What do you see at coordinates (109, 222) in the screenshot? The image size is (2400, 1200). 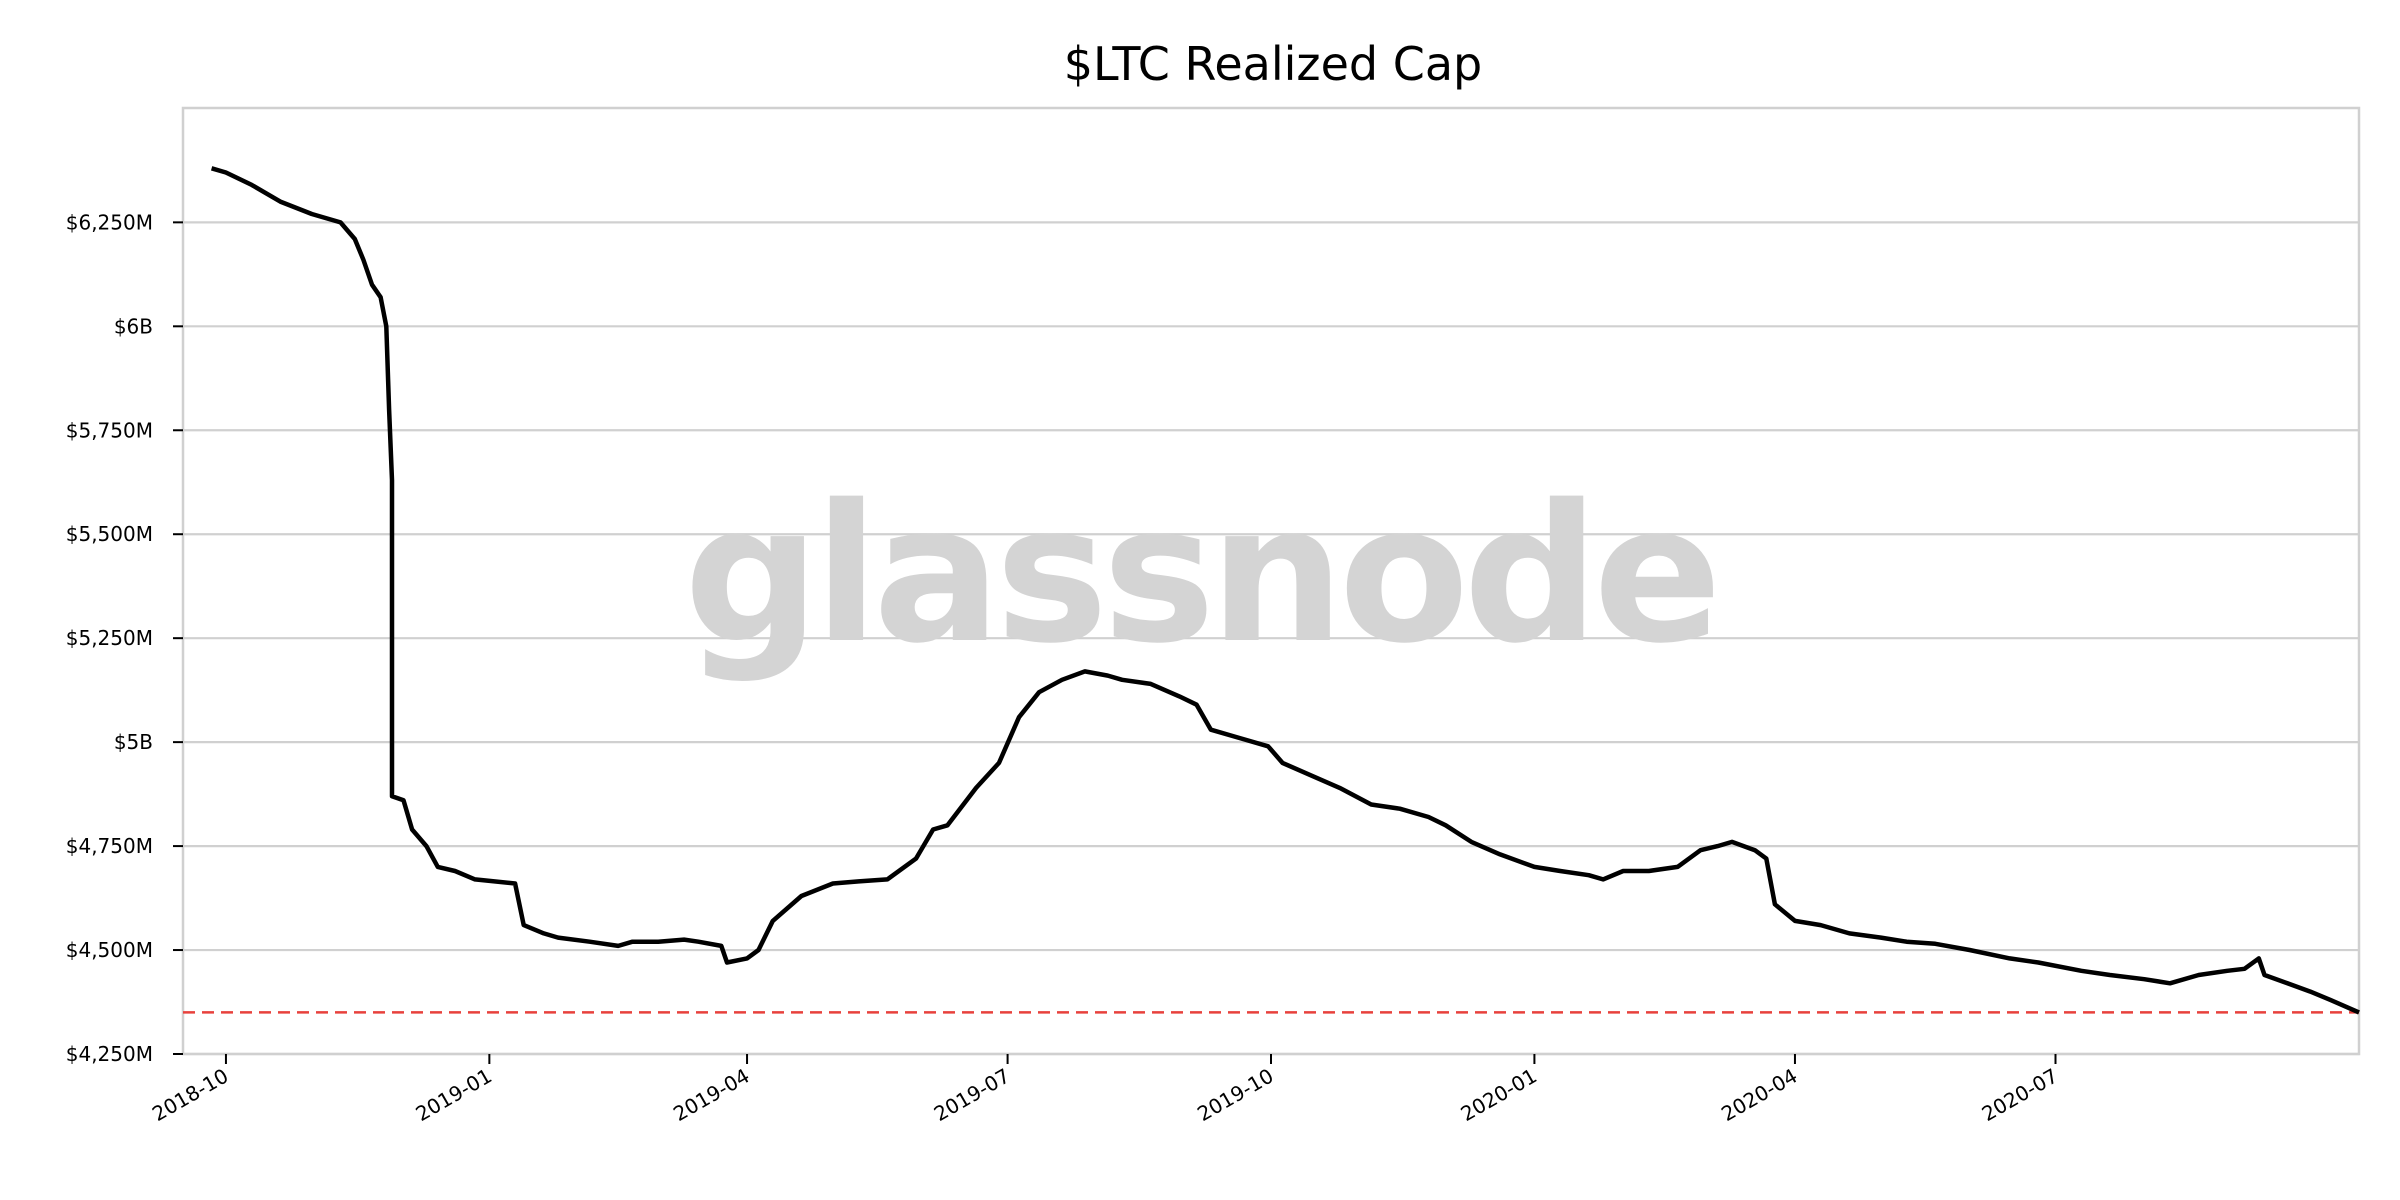 I see `y-tick-label: $6,250M` at bounding box center [109, 222].